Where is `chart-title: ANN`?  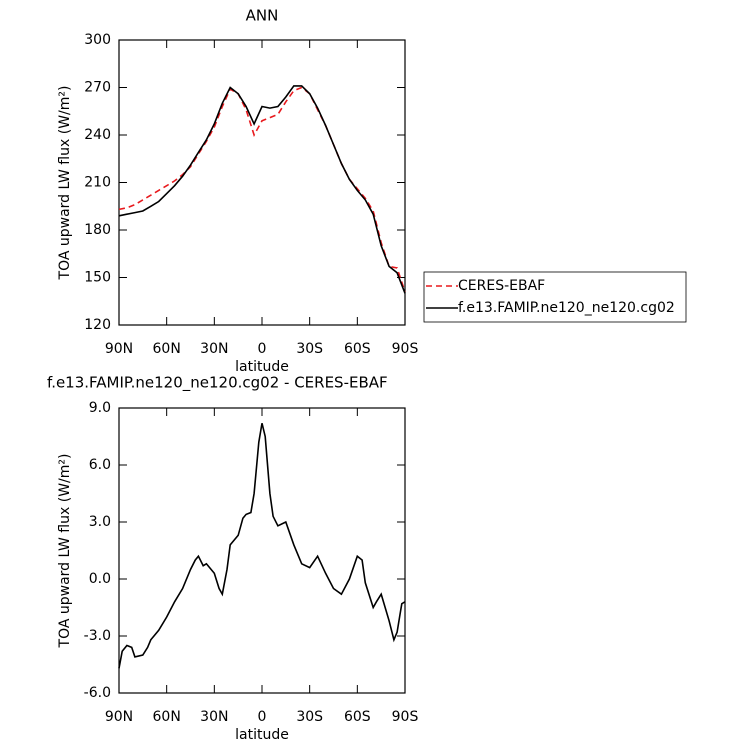 chart-title: ANN is located at coordinates (262, 16).